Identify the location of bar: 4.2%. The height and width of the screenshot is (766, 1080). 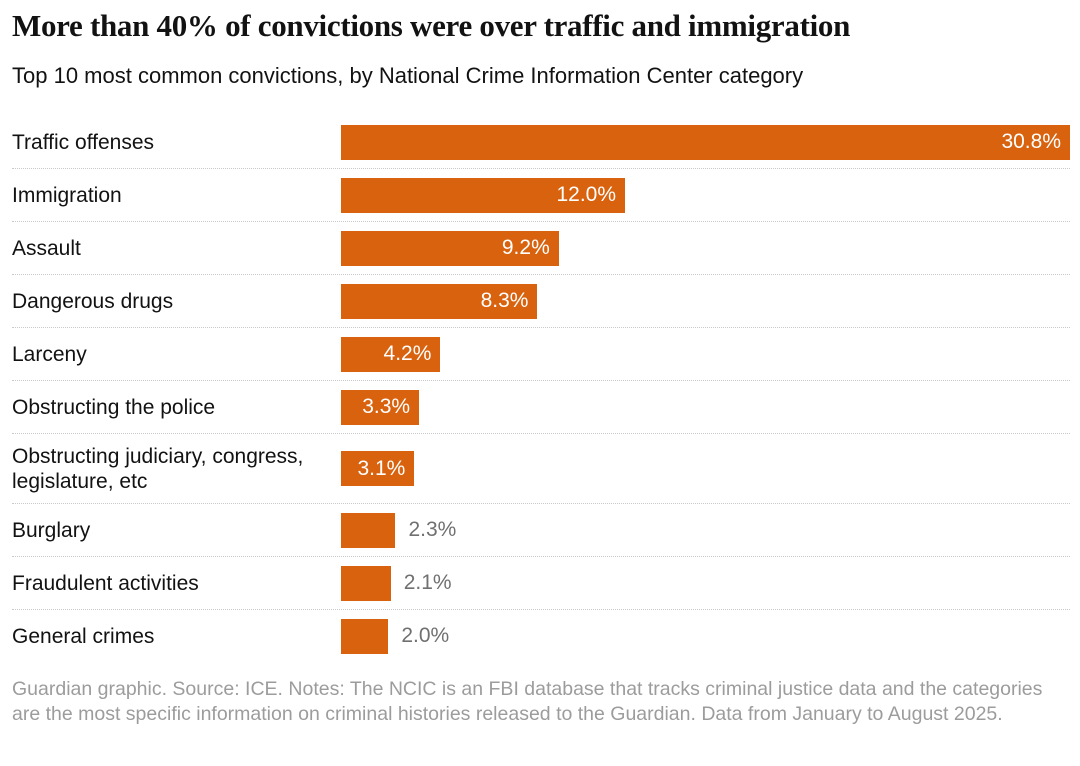
(391, 354).